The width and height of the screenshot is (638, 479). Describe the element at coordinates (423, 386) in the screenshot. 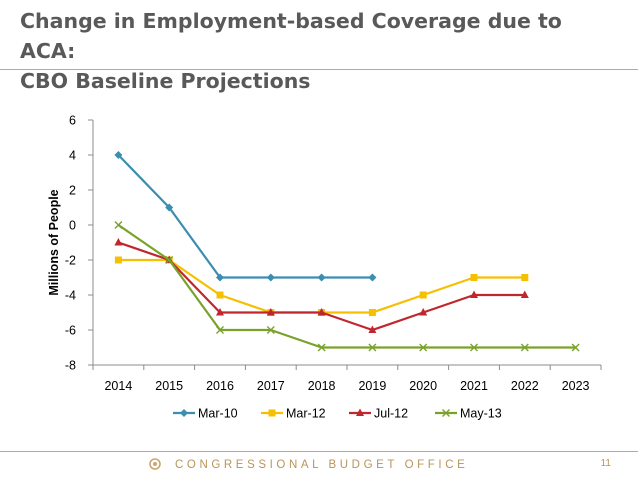

I see `x-tick-label: 2020` at that location.